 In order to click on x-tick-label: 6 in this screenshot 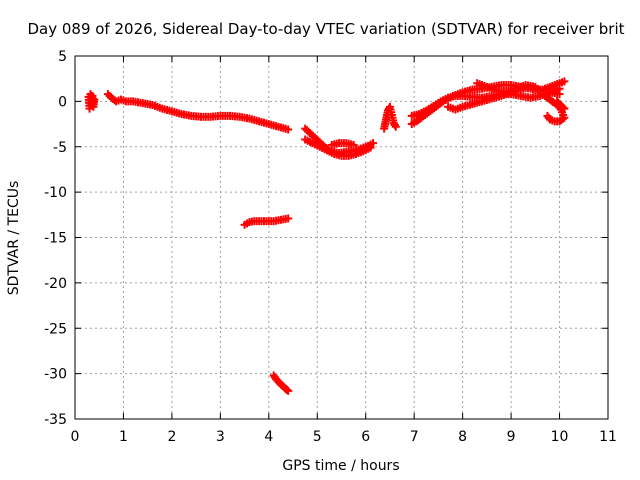, I will do `click(365, 437)`.